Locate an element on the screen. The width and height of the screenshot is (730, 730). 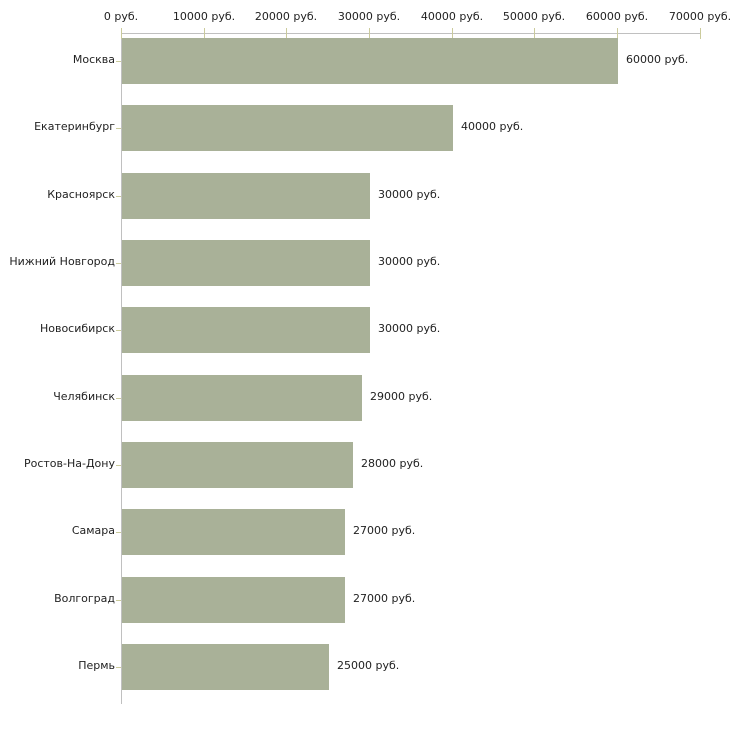
category-label: Новосибирск is located at coordinates (77, 328).